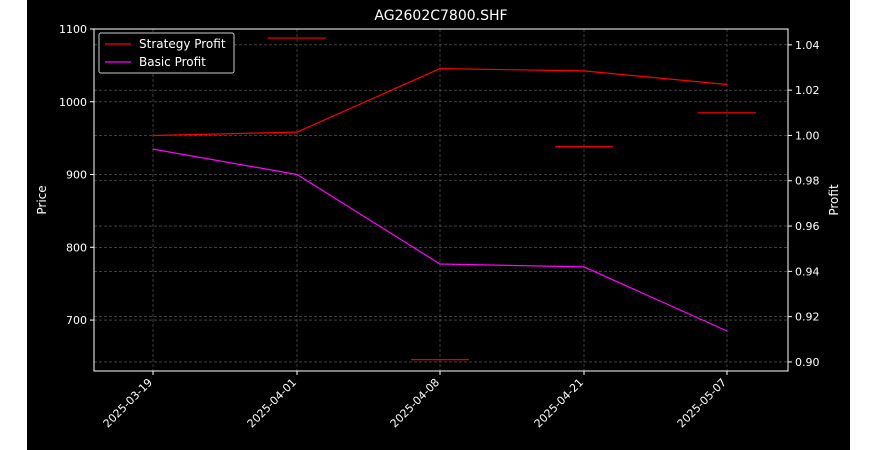  I want to click on y-axis-right-label: Profit, so click(834, 200).